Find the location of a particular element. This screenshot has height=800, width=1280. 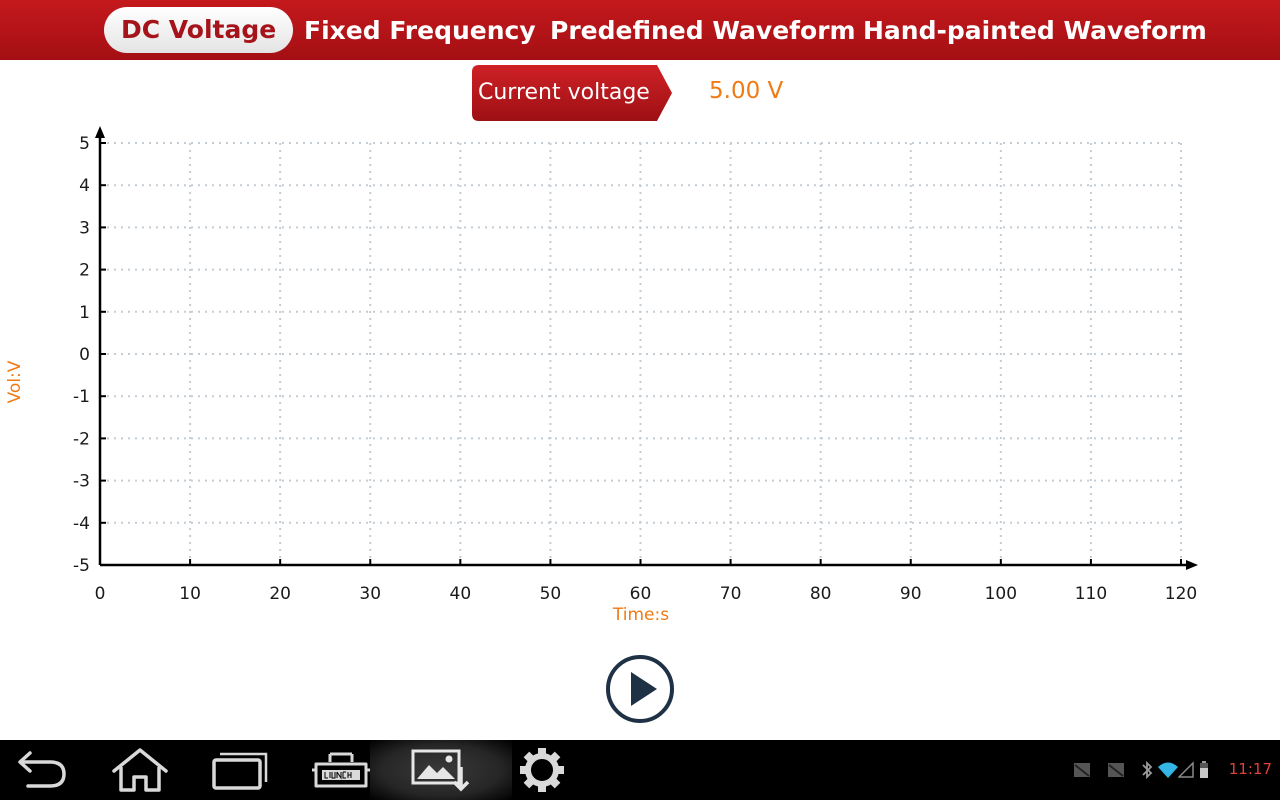

bluetooth-icon is located at coordinates (1147, 770).